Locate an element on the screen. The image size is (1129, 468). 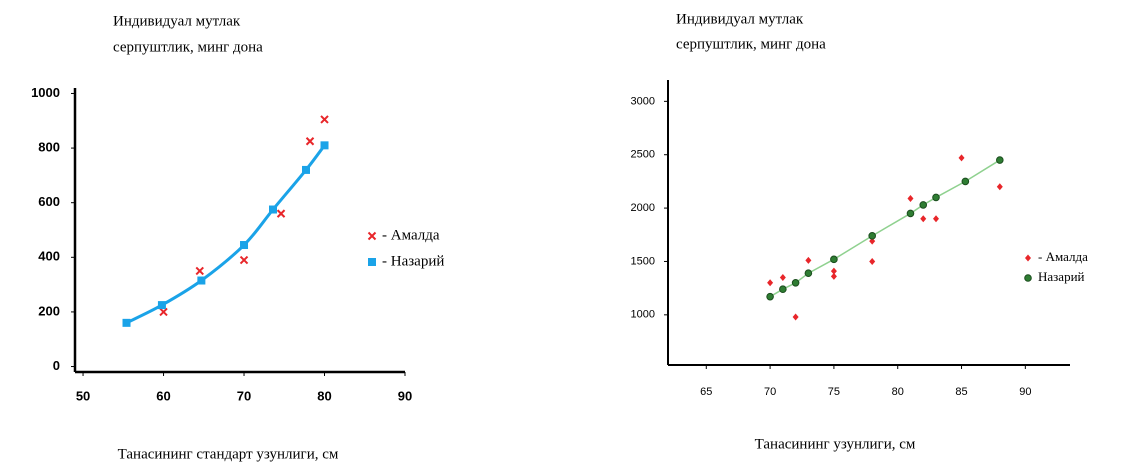
legend-label: - Назарий is located at coordinates (413, 261).